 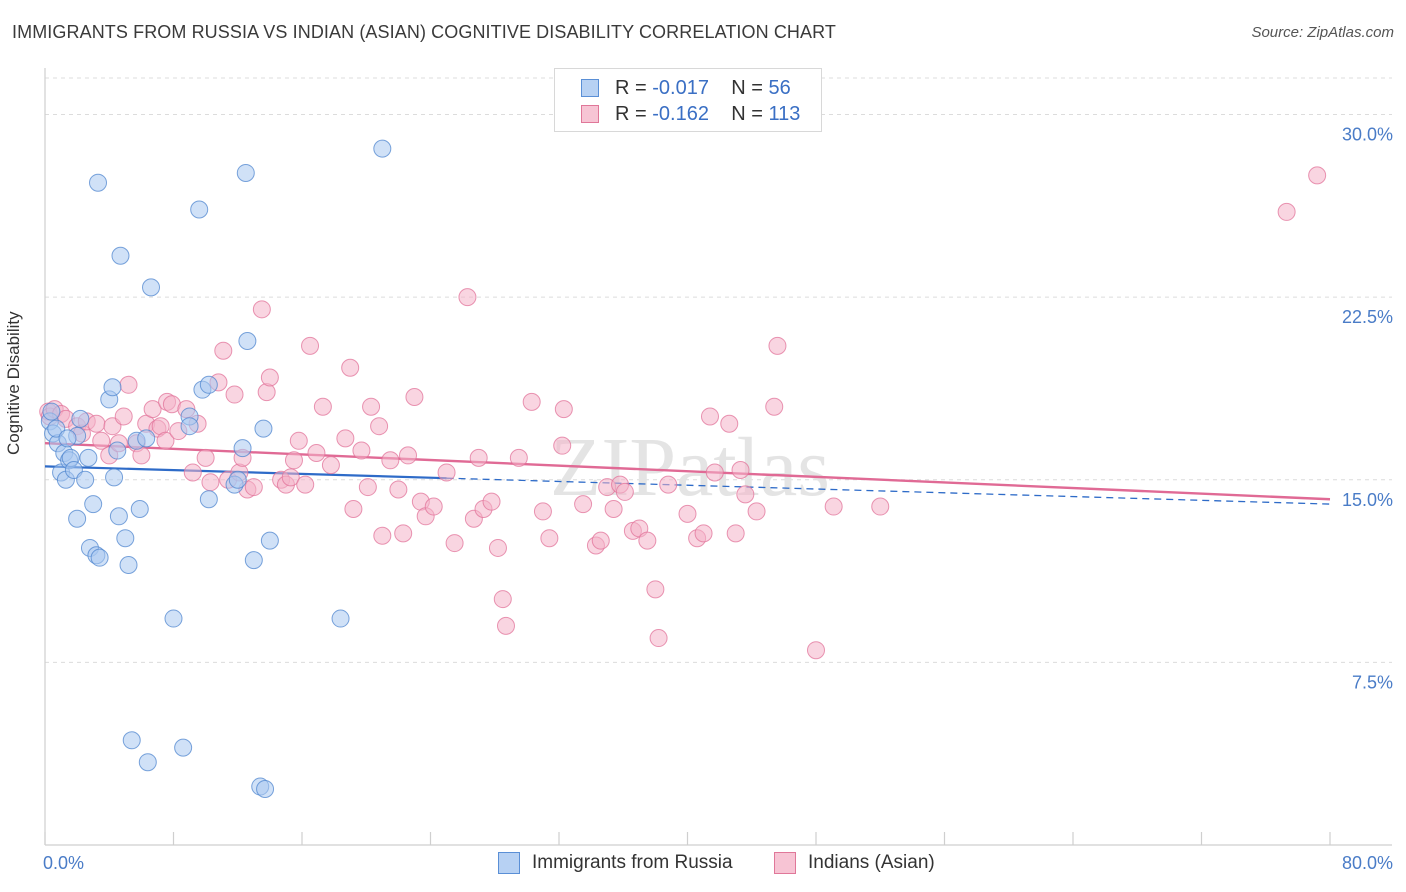 I want to click on r-value: -0.162, so click(x=680, y=114).